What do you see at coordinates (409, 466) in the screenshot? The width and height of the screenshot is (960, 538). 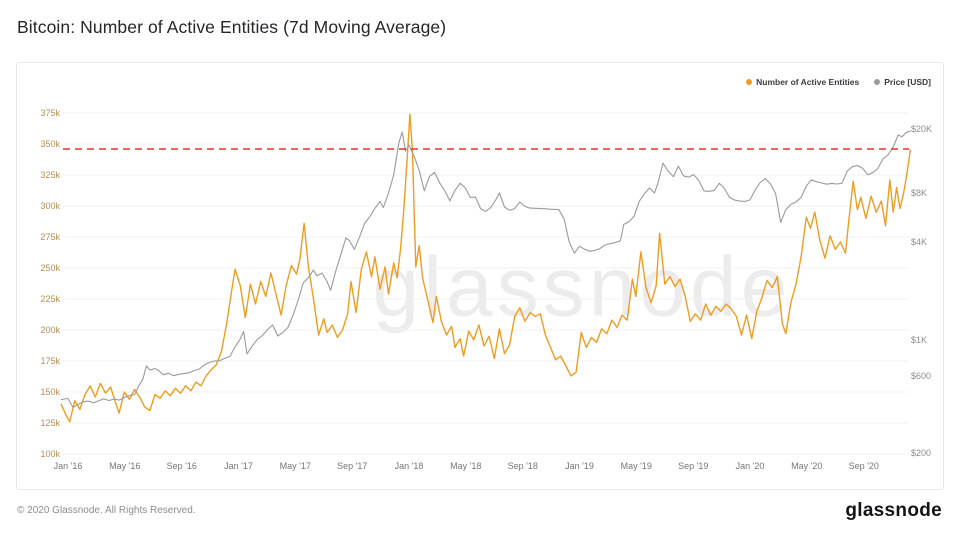 I see `x-axis-tick-label: Jan '18` at bounding box center [409, 466].